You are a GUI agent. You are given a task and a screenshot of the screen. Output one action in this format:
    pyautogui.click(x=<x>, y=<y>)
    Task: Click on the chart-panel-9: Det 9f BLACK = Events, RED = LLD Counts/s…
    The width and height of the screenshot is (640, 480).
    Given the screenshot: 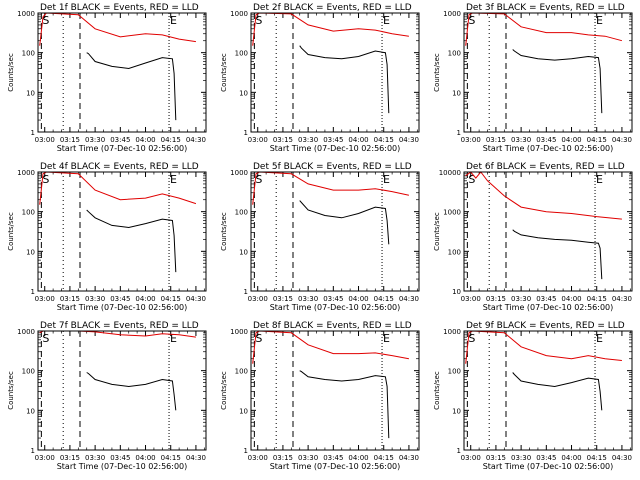 What is the action you would take?
    pyautogui.click(x=533, y=396)
    